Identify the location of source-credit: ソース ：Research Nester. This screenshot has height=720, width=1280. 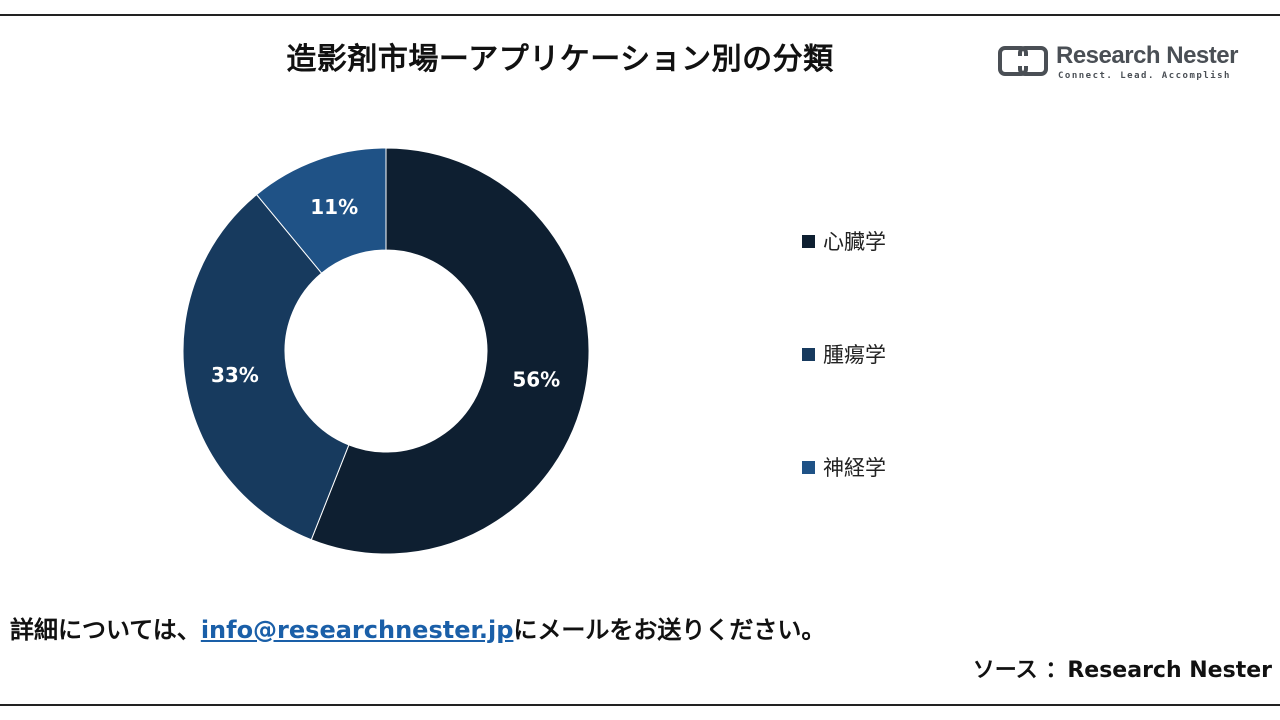
(1122, 670).